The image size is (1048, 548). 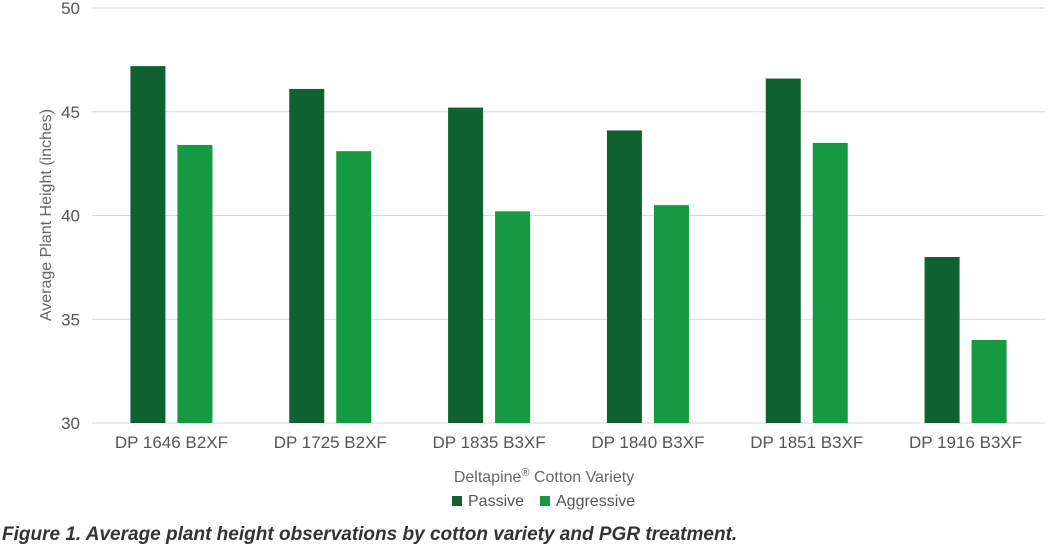 What do you see at coordinates (70, 319) in the screenshot?
I see `y-tick-label: 35` at bounding box center [70, 319].